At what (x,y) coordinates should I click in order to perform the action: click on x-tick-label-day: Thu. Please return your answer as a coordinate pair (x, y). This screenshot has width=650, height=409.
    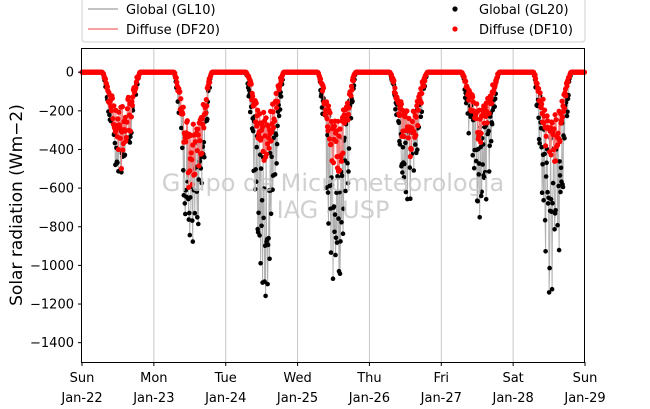
    Looking at the image, I should click on (368, 378).